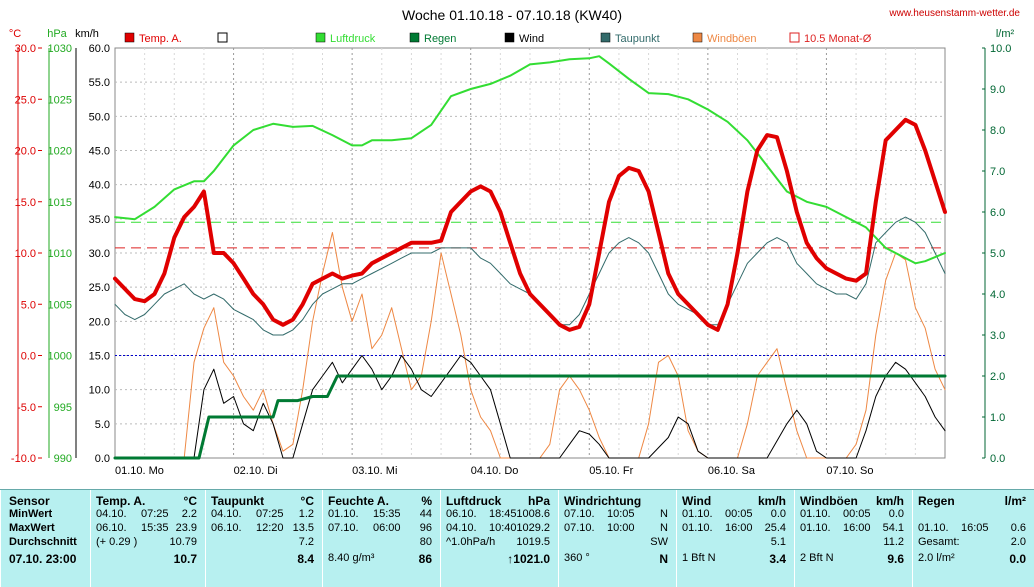 Image resolution: width=1034 pixels, height=587 pixels. Describe the element at coordinates (528, 559) in the screenshot. I see `stats-value: ↑1021.0` at that location.